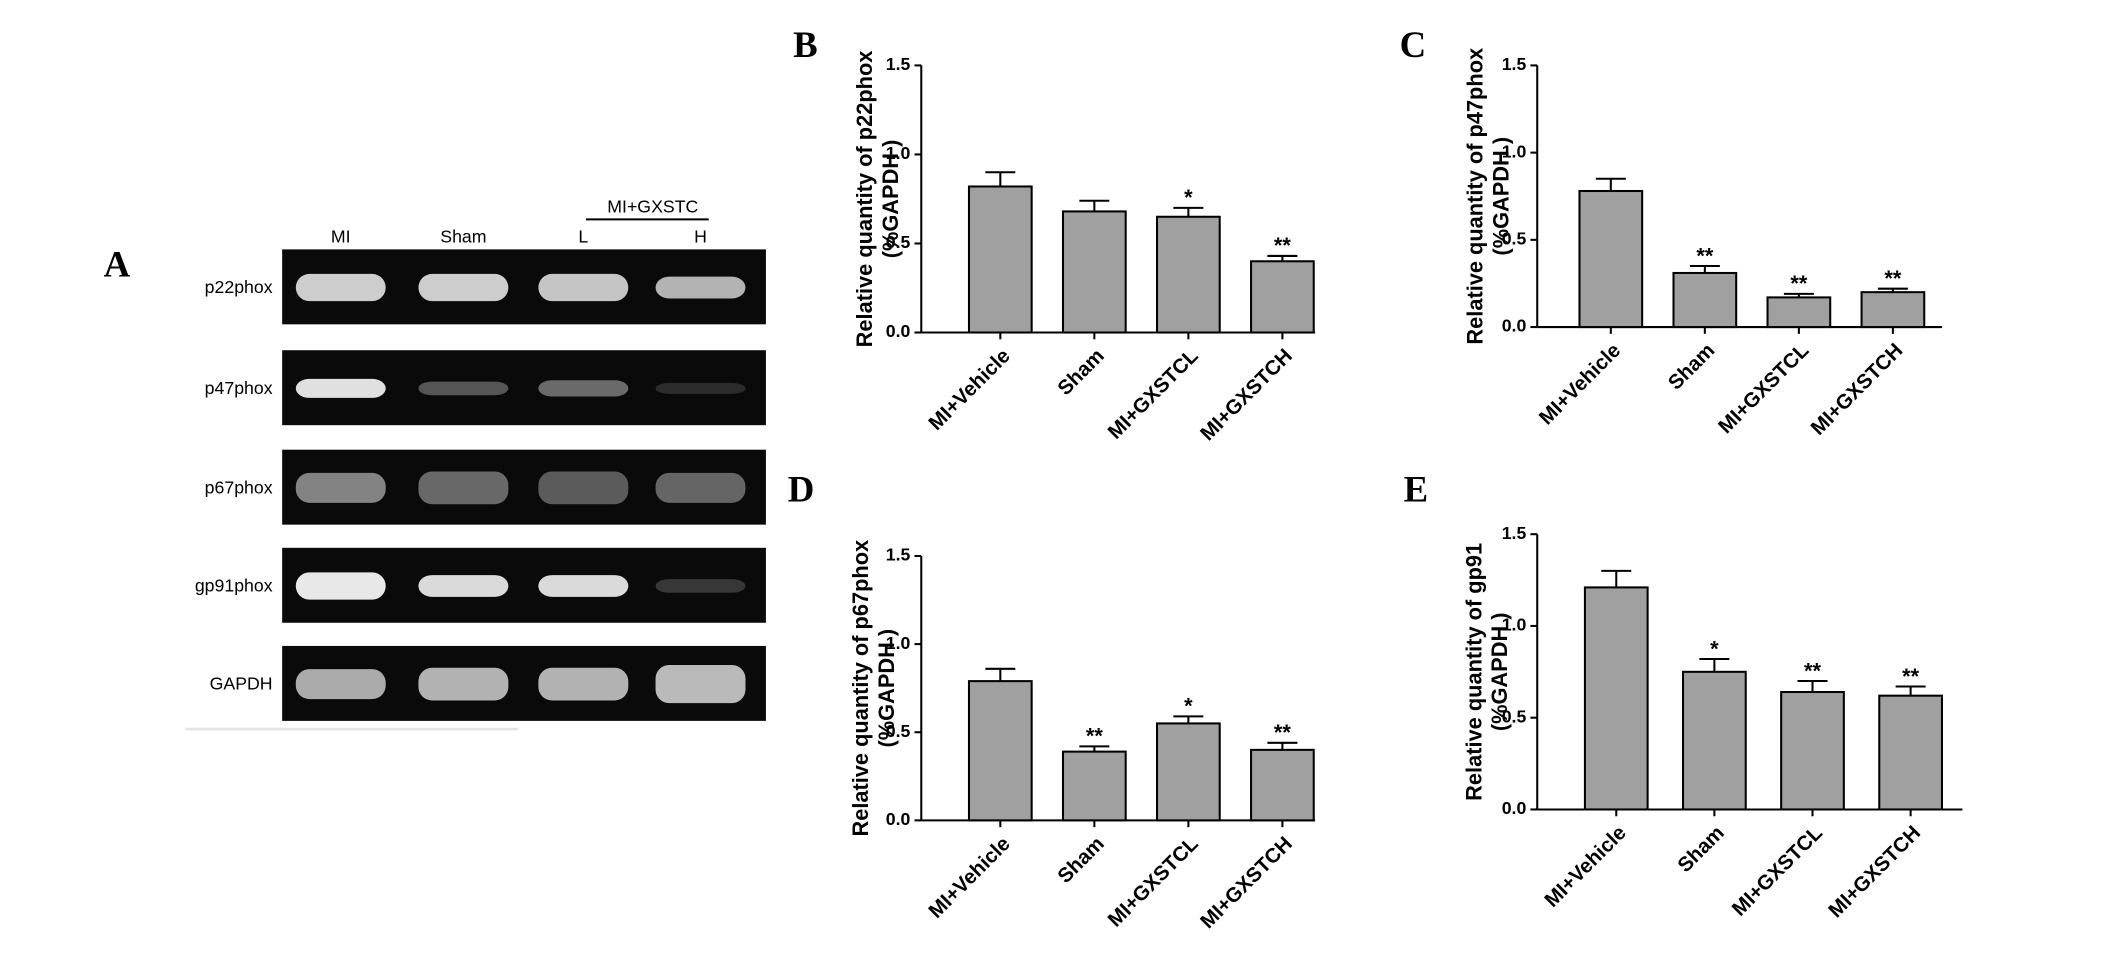 The image size is (2126, 955). What do you see at coordinates (239, 487) in the screenshot?
I see `row-label: p67phox` at bounding box center [239, 487].